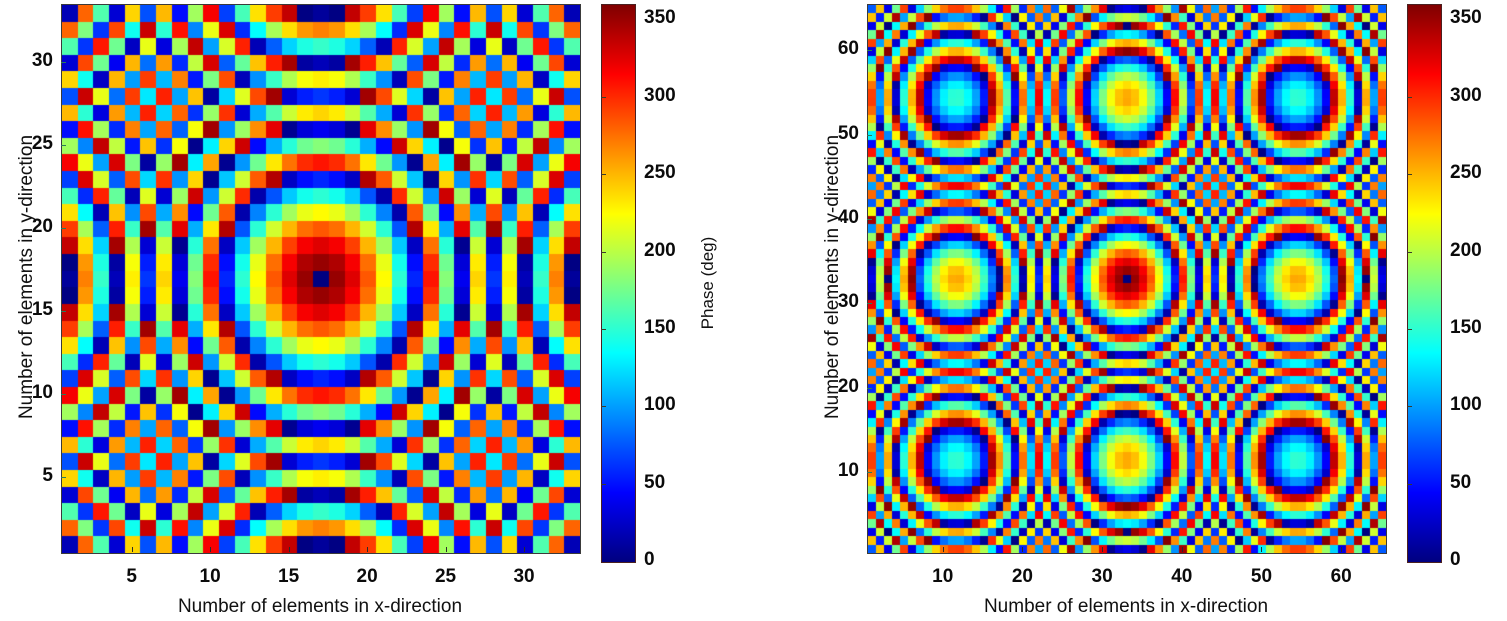  What do you see at coordinates (445, 576) in the screenshot?
I see `lp-x-tick-label: 25` at bounding box center [445, 576].